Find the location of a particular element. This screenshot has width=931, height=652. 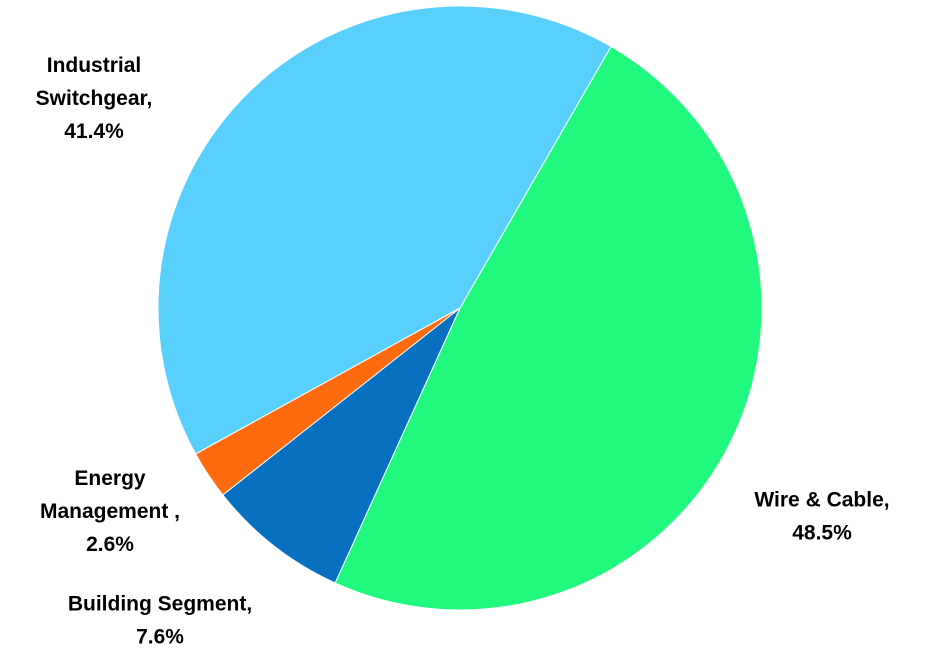

data-label-energy-management: Energy Management , 2.6% is located at coordinates (110, 511).